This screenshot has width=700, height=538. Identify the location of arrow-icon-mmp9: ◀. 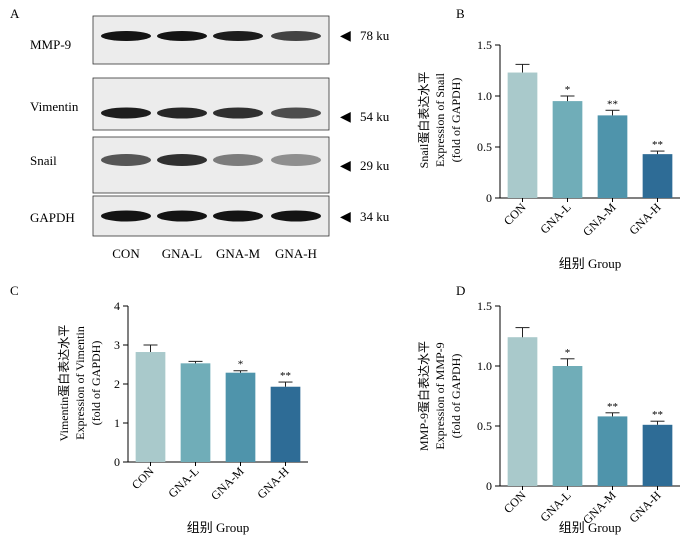
(345, 36).